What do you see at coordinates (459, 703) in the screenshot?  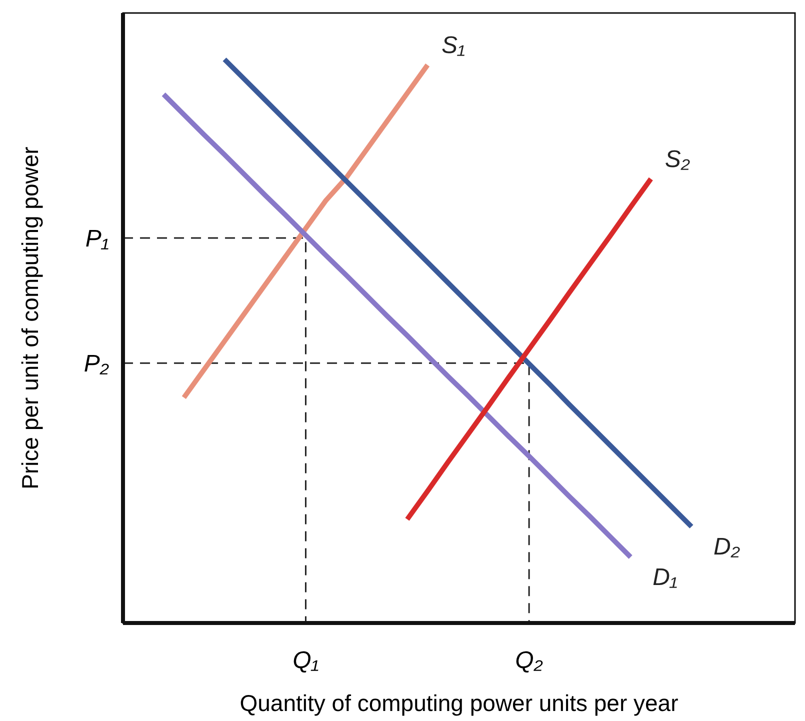 I see `x-axis-title: Quantity of computing power units per year` at bounding box center [459, 703].